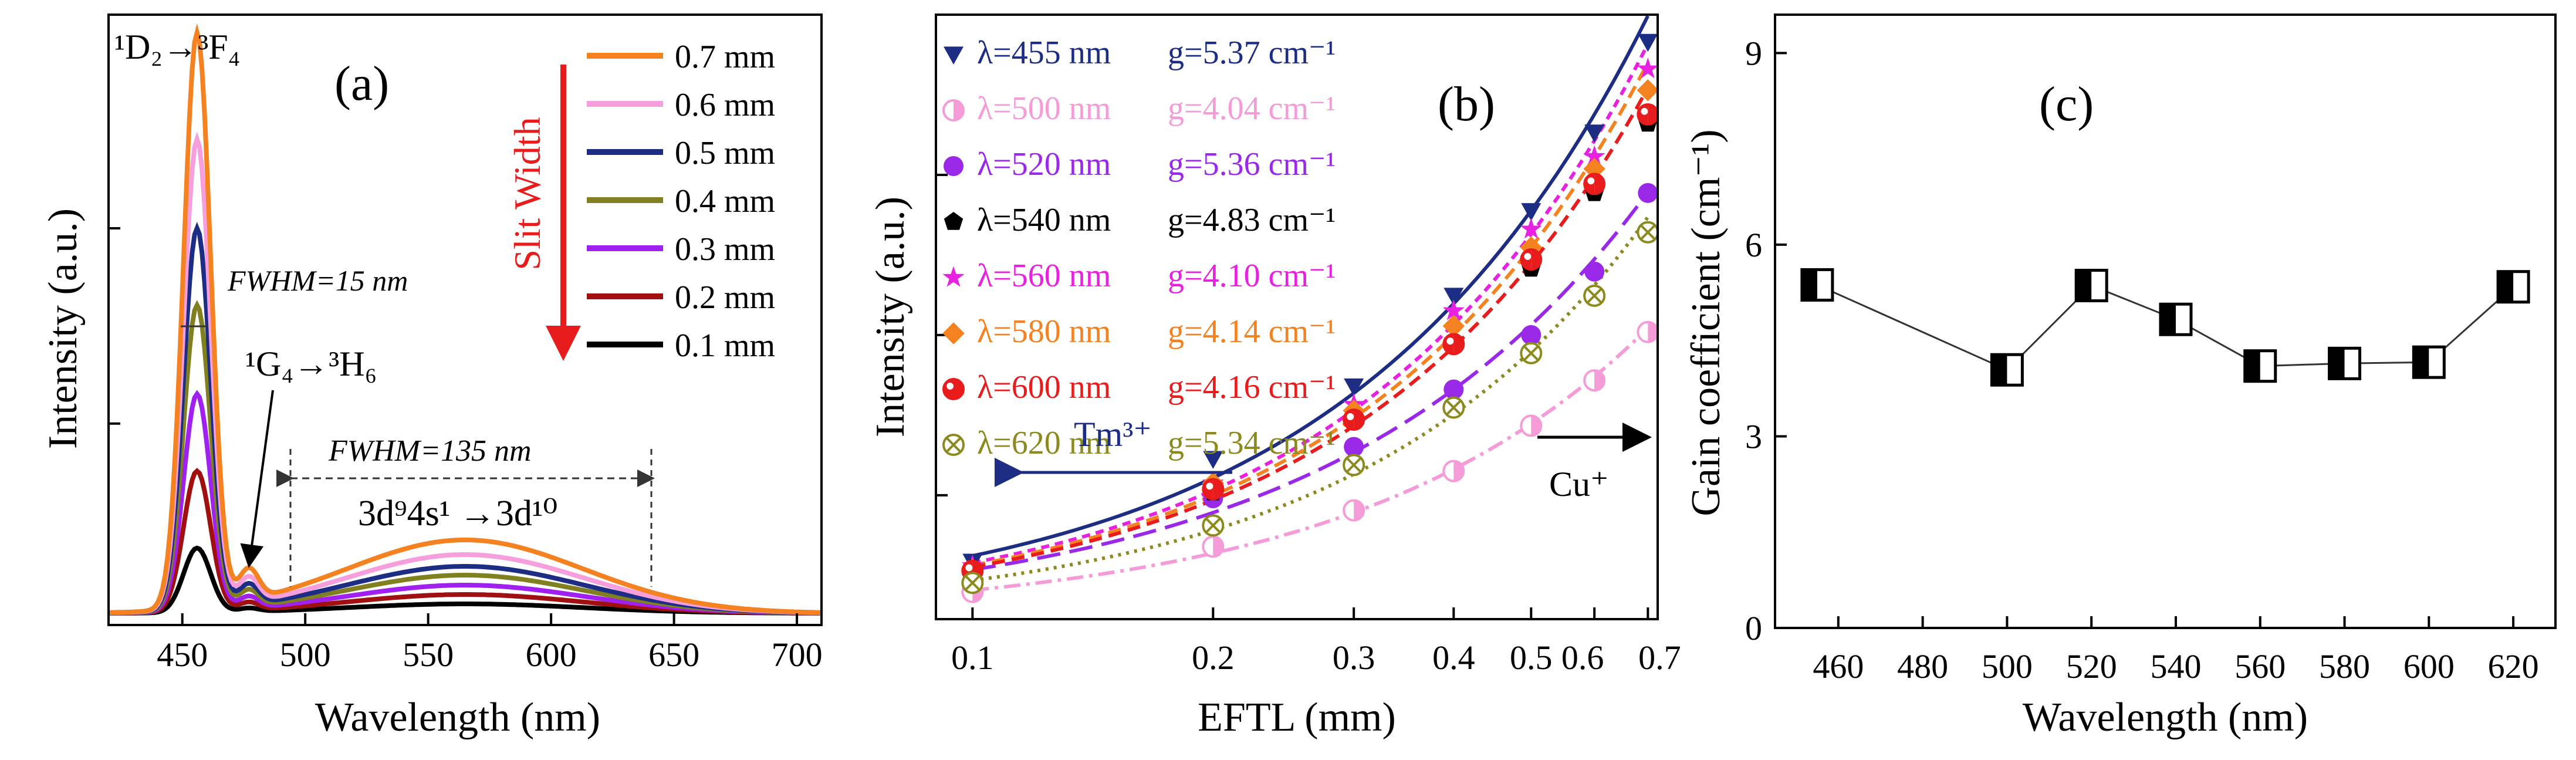 This screenshot has height=760, width=2576. What do you see at coordinates (725, 57) in the screenshot?
I see `legend-label-0: 0.7 mm` at bounding box center [725, 57].